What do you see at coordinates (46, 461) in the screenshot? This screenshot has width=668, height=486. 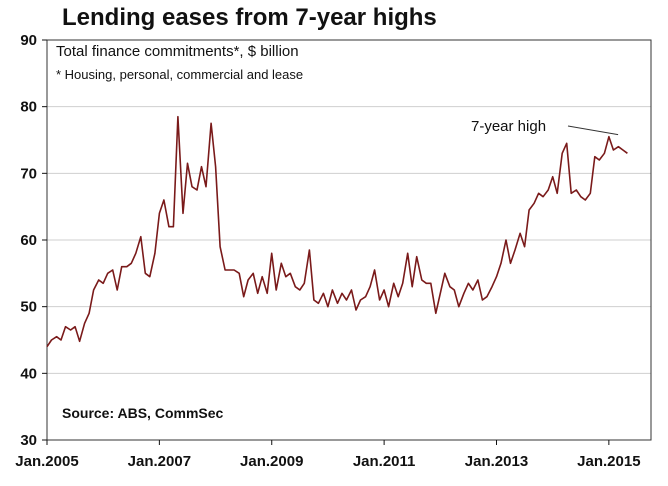 I see `x-tick-label: Jan.2005` at bounding box center [46, 461].